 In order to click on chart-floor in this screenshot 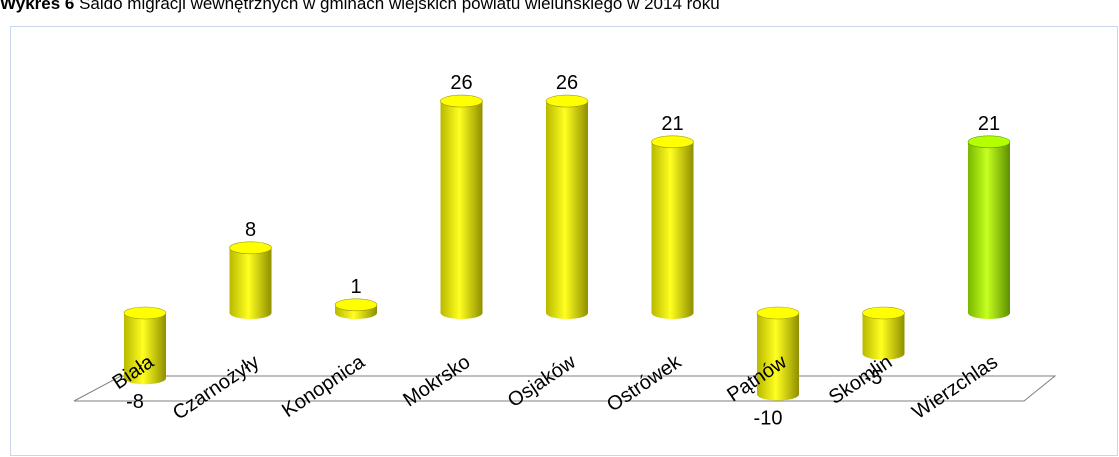, I will do `click(565, 388)`.